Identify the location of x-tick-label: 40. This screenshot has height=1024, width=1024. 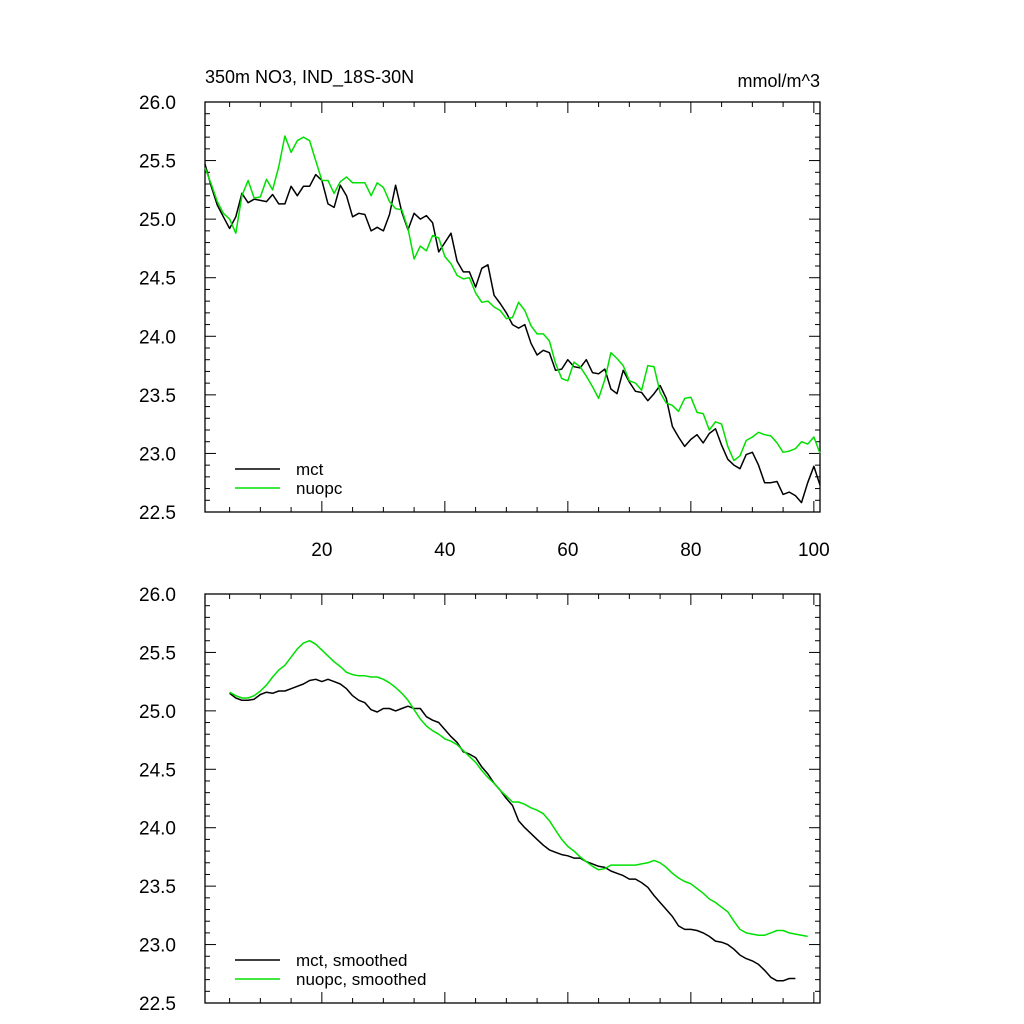
(444, 550).